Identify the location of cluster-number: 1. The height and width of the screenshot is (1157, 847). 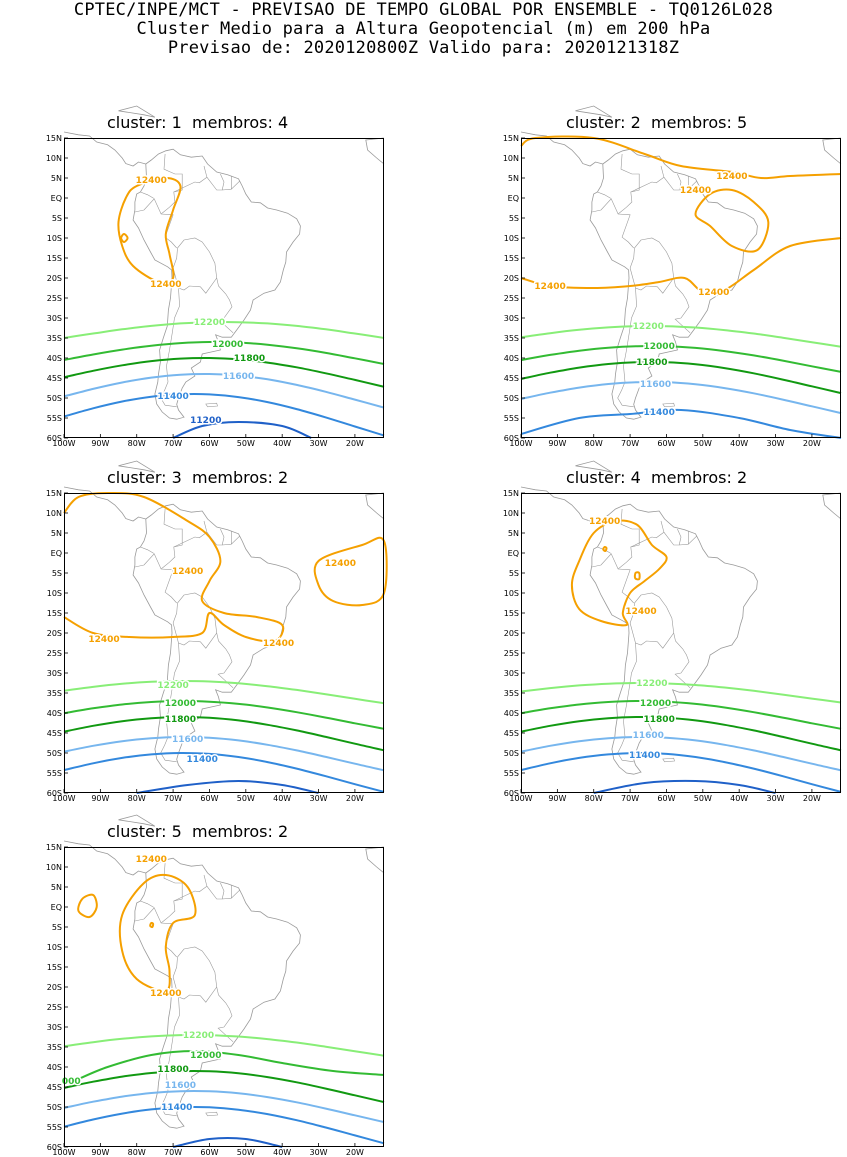
(176, 122).